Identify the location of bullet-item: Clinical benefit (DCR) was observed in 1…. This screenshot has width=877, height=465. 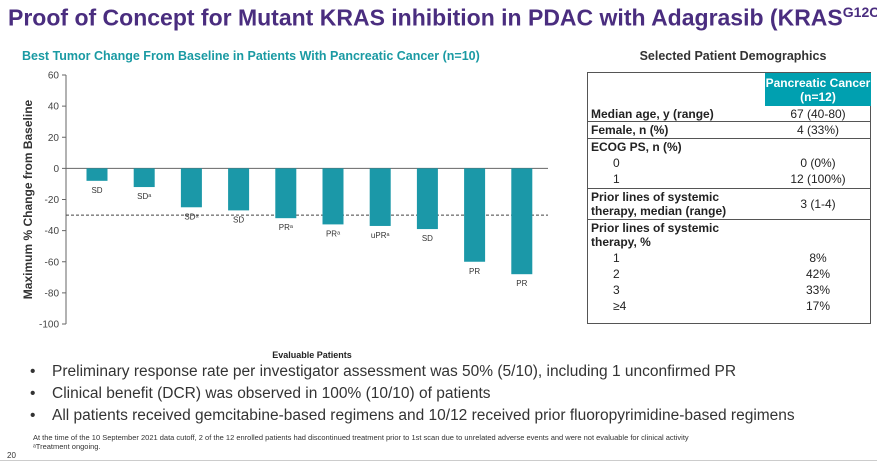
(448, 395).